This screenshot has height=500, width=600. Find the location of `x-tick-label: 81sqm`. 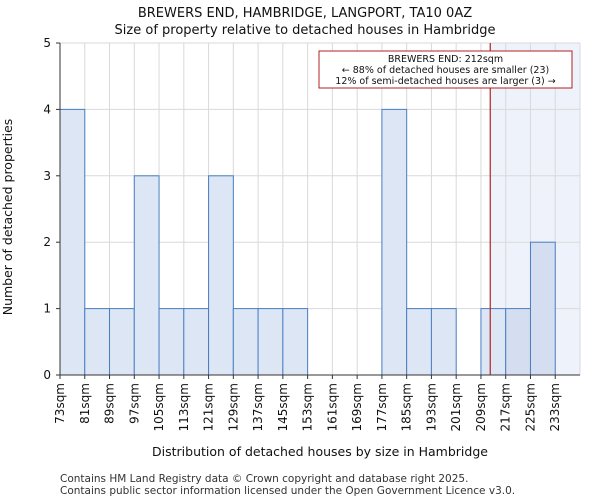

x-tick-label: 81sqm is located at coordinates (85, 403).